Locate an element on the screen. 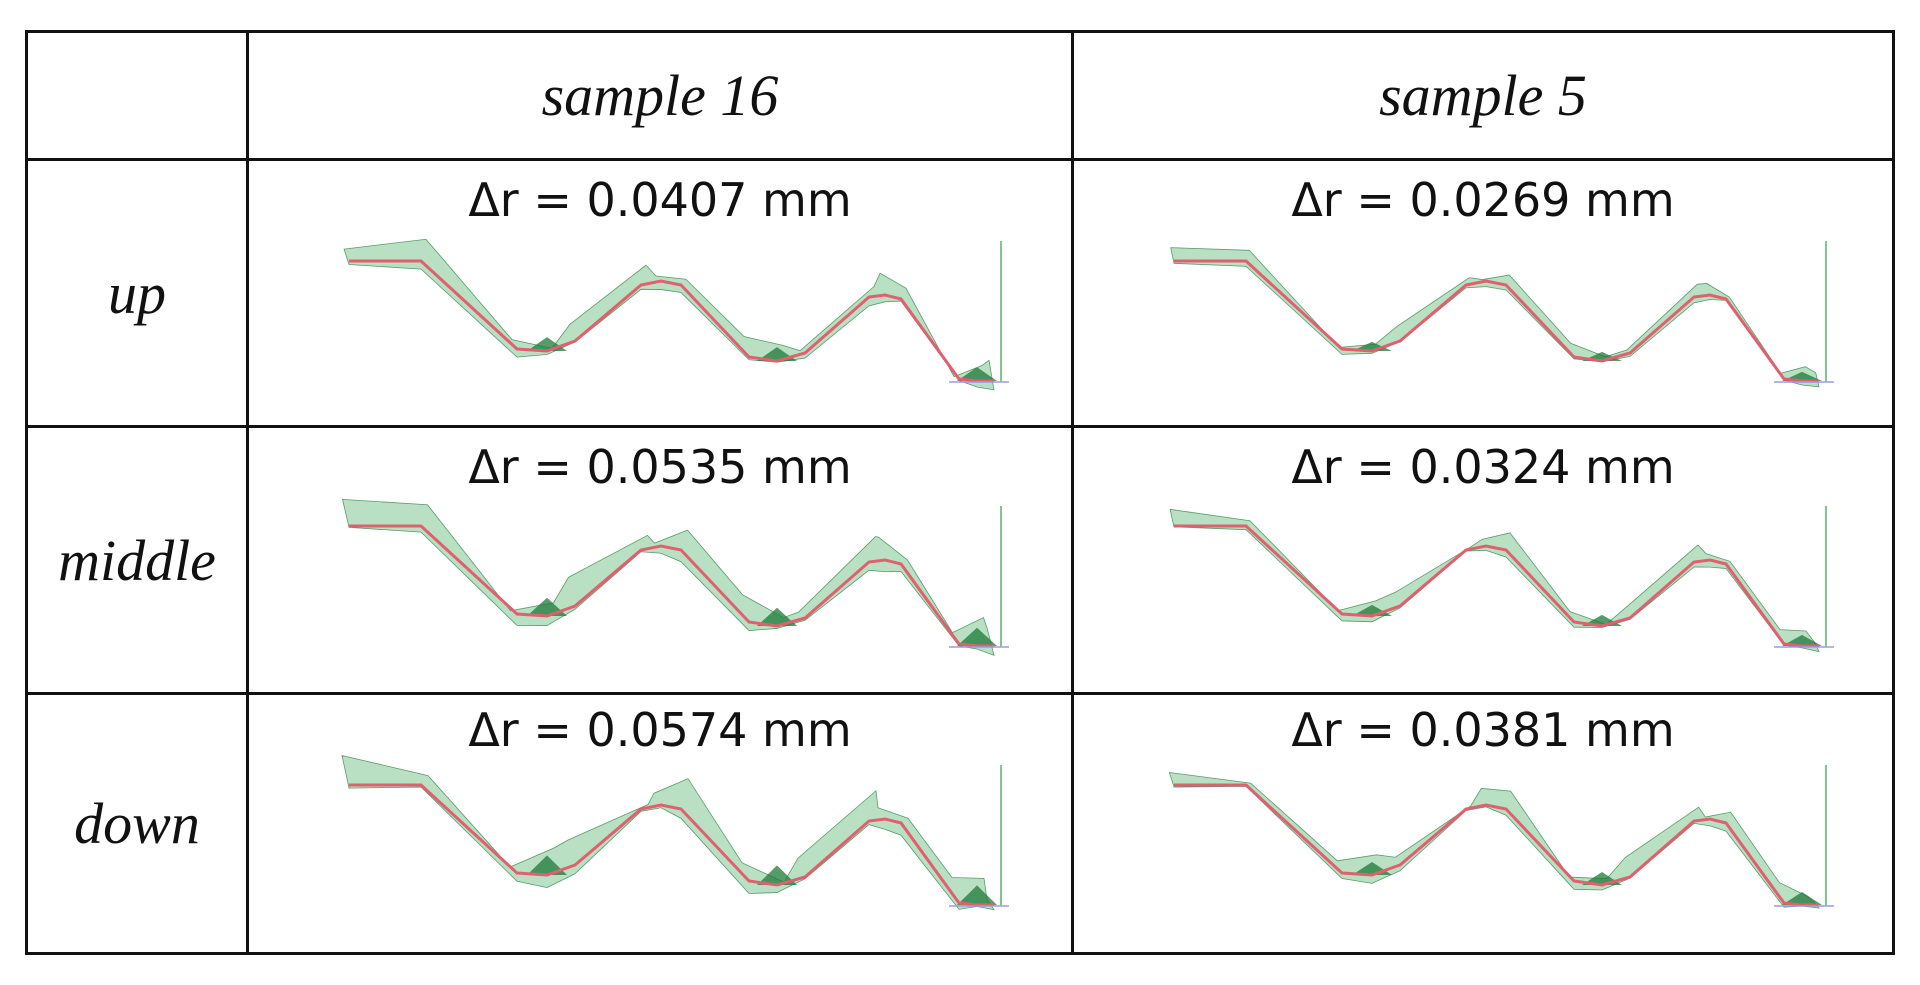 The width and height of the screenshot is (1920, 985). cell-down-sample-16: Δr = 0.0574 mm is located at coordinates (660, 823).